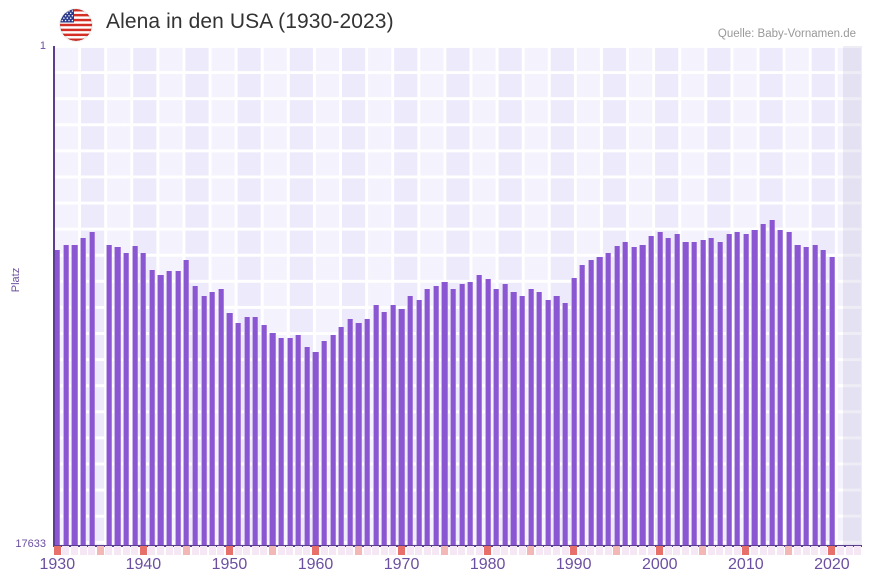 The width and height of the screenshot is (873, 587). Describe the element at coordinates (746, 564) in the screenshot. I see `x-axis-label: 2010` at that location.